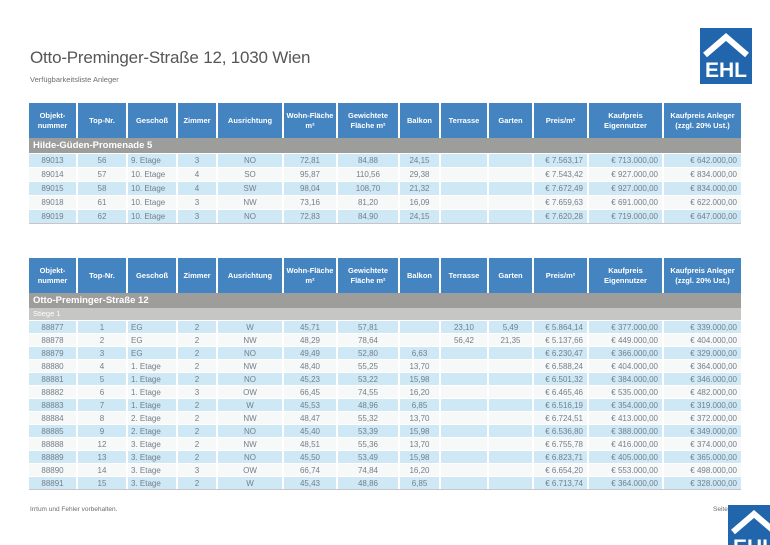  Describe the element at coordinates (52, 365) in the screenshot. I see `cell: 88880` at that location.